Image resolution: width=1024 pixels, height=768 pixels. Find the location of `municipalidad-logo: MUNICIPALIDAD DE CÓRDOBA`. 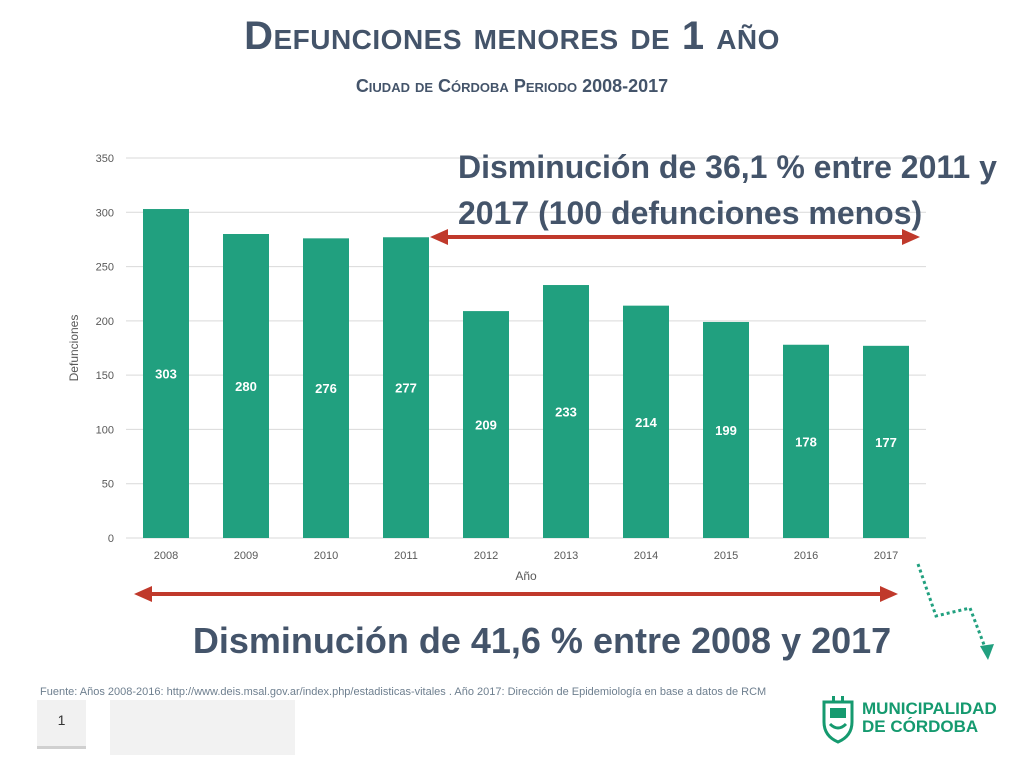

municipalidad-logo: MUNICIPALIDAD DE CÓRDOBA is located at coordinates (918, 718).